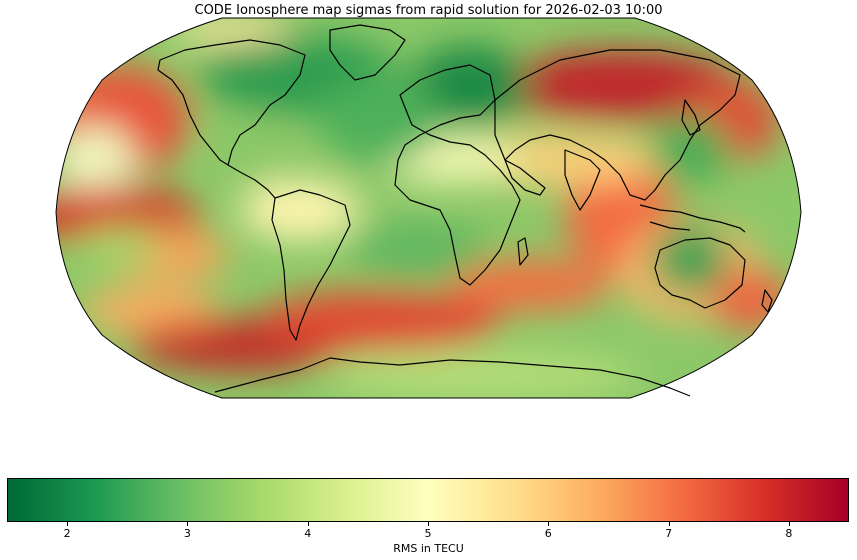 The height and width of the screenshot is (560, 857). Describe the element at coordinates (548, 533) in the screenshot. I see `colorbar-tick-label: 6` at that location.